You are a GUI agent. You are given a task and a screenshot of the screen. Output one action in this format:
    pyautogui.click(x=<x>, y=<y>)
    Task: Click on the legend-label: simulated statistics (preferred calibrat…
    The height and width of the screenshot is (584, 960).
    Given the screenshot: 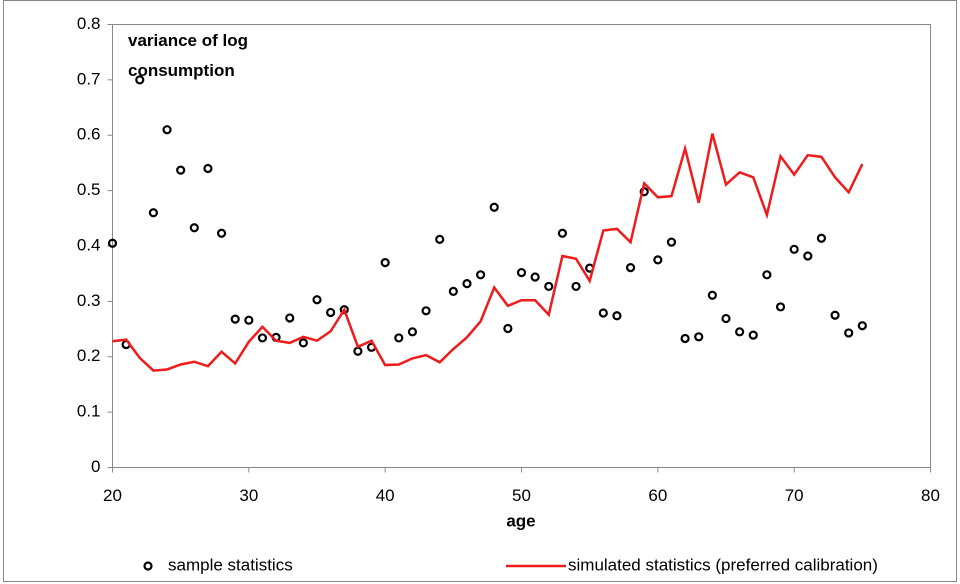 What is the action you would take?
    pyautogui.click(x=723, y=564)
    